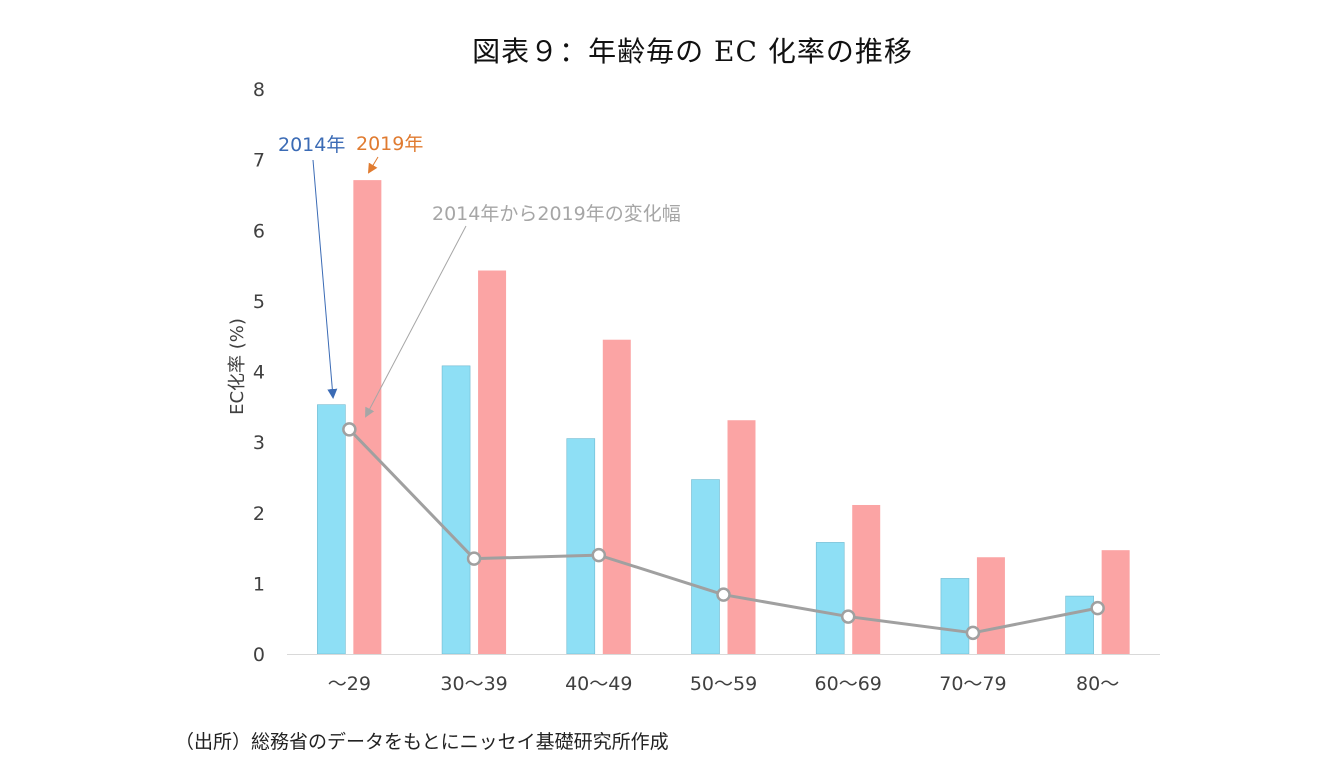 The width and height of the screenshot is (1343, 783). I want to click on y-tick-label: 6, so click(259, 231).